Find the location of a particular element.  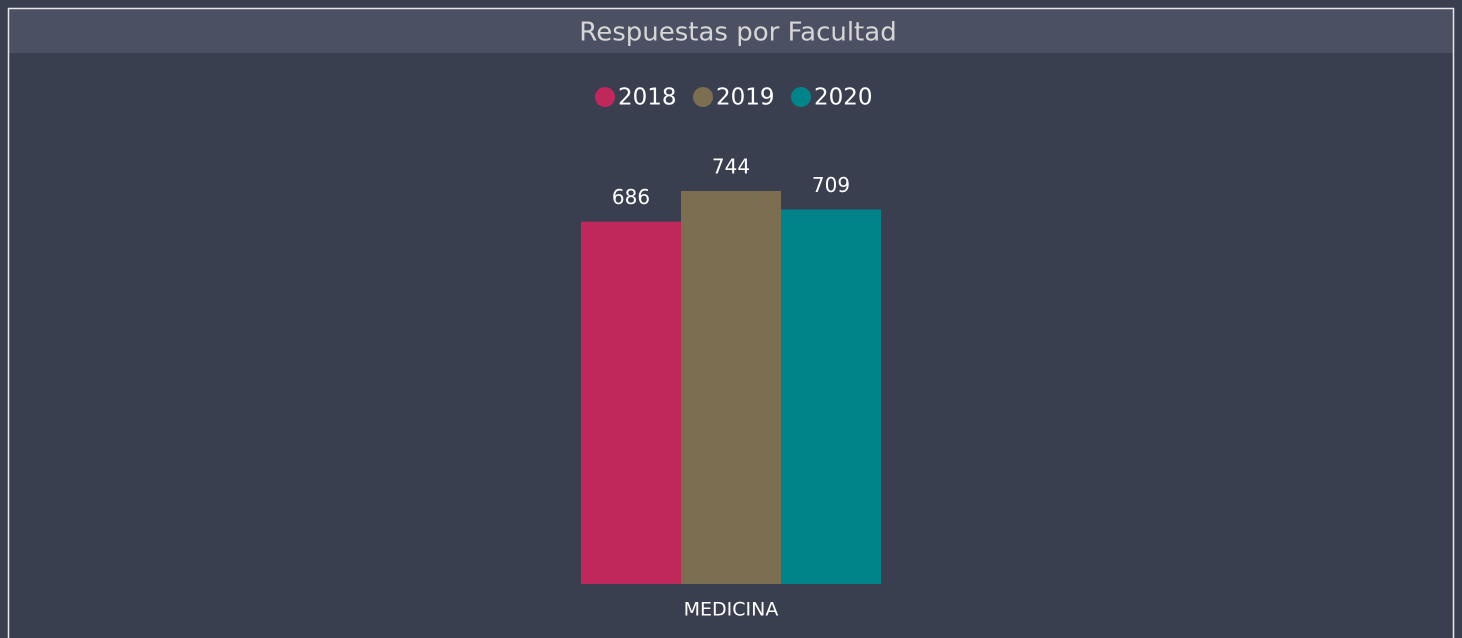

data-label: 709 is located at coordinates (831, 185).